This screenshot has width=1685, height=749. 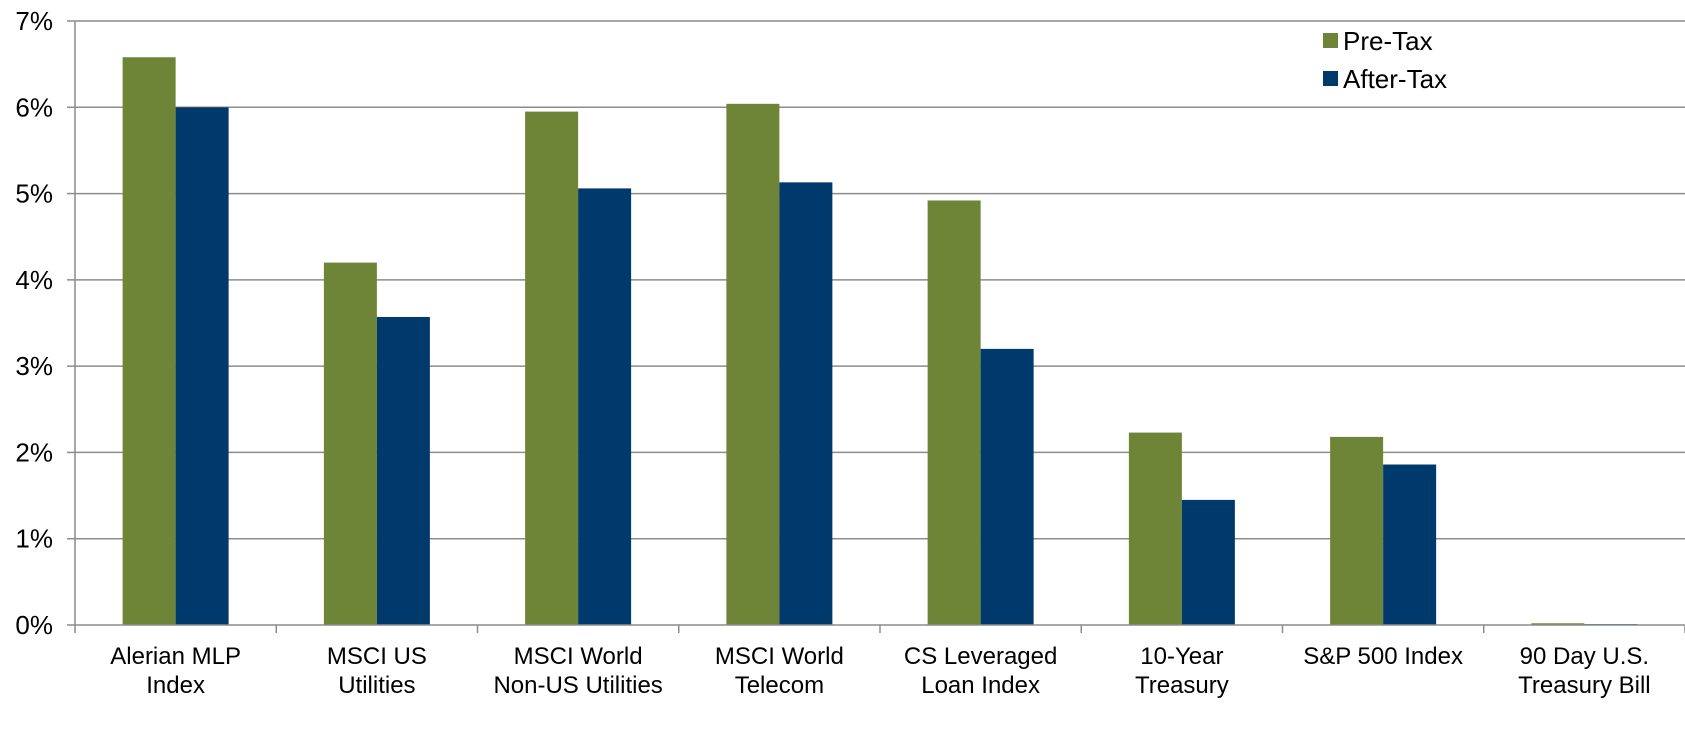 I want to click on legend-label-pre-tax: Pre-Tax, so click(x=1388, y=41).